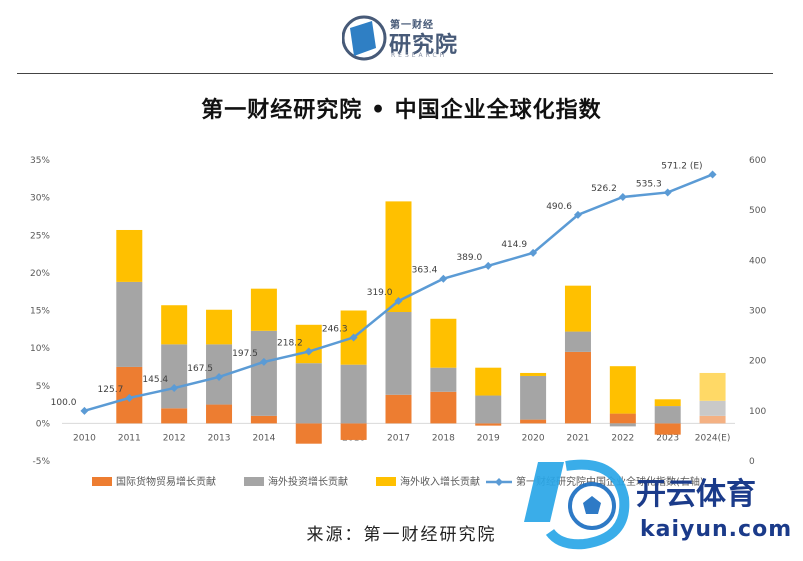  I want to click on y-left-tick-label: 10%, so click(40, 349).